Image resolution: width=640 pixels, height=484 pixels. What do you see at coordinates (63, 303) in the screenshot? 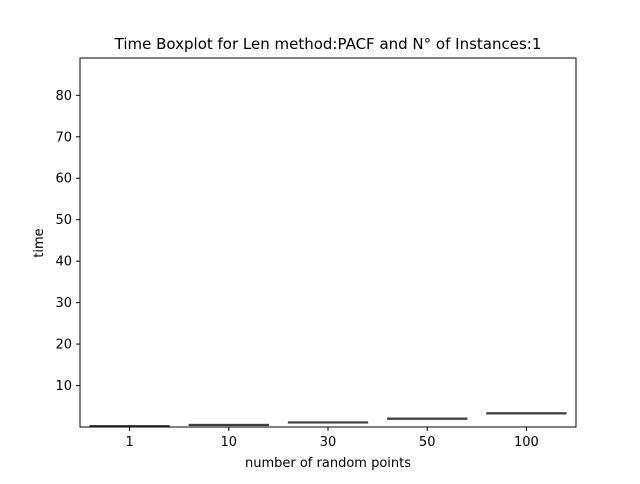
I see `y-tick-label-30: 30` at bounding box center [63, 303].